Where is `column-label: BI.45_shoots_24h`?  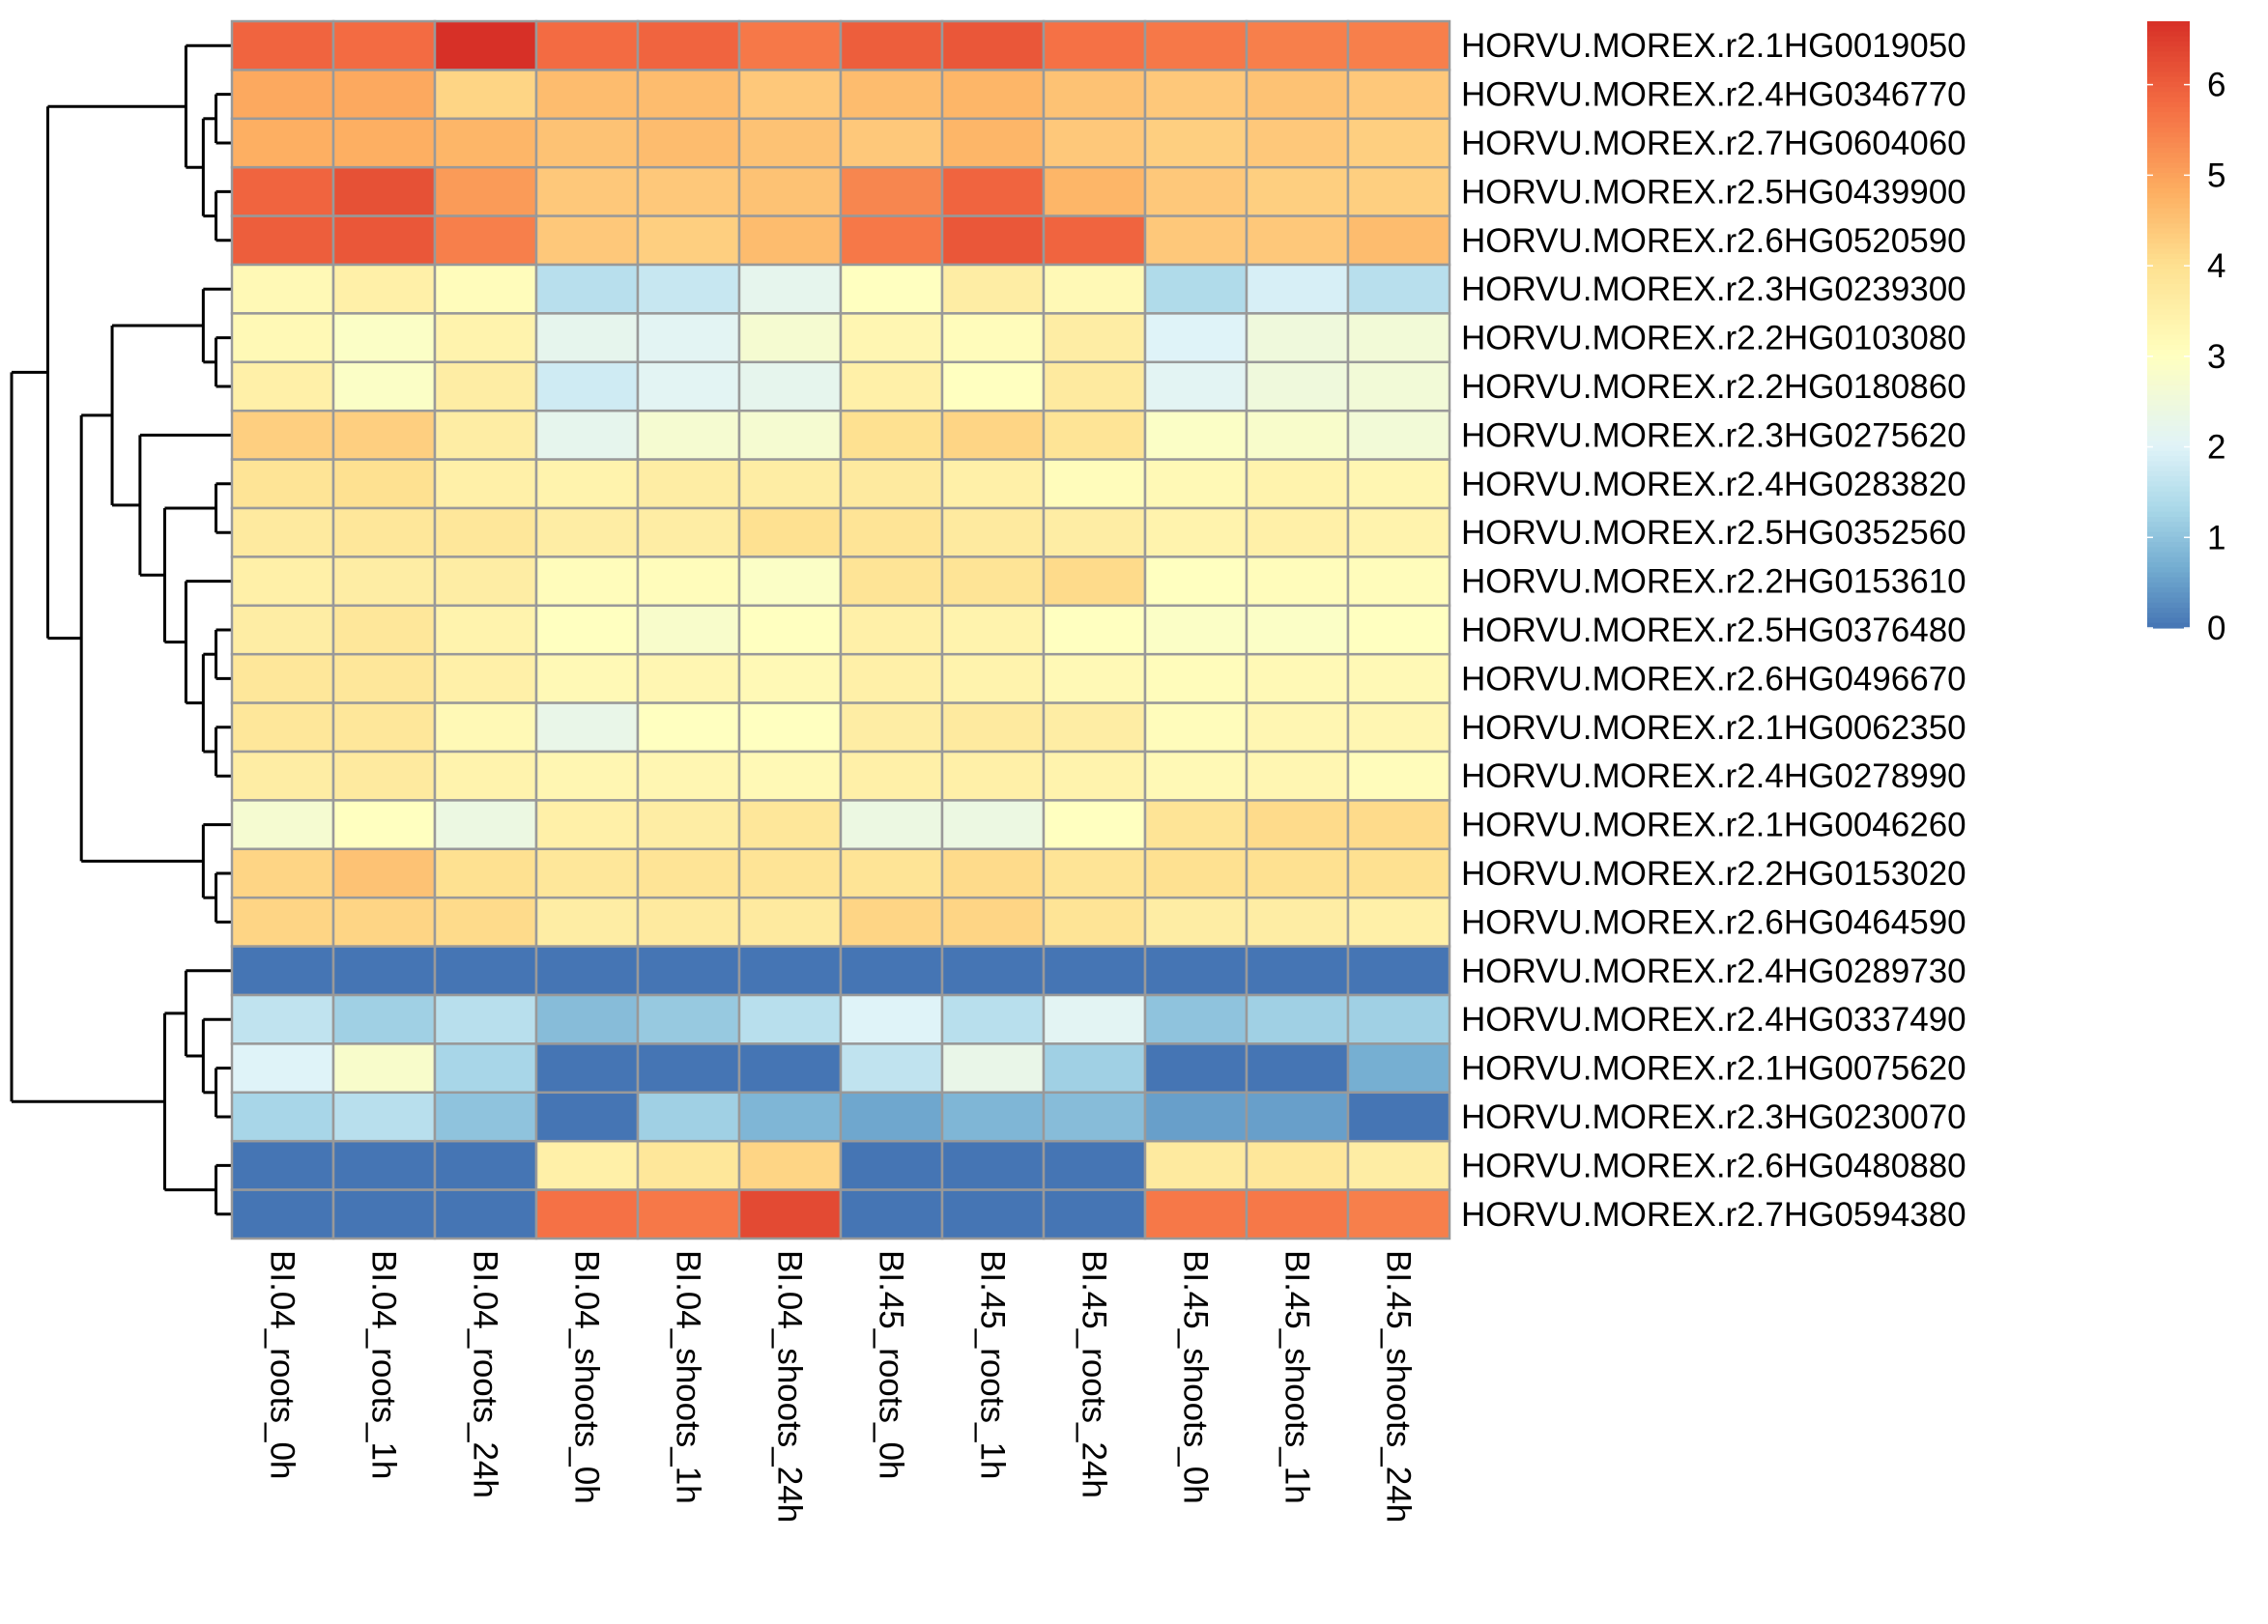
column-label: BI.45_shoots_24h is located at coordinates (1399, 1386).